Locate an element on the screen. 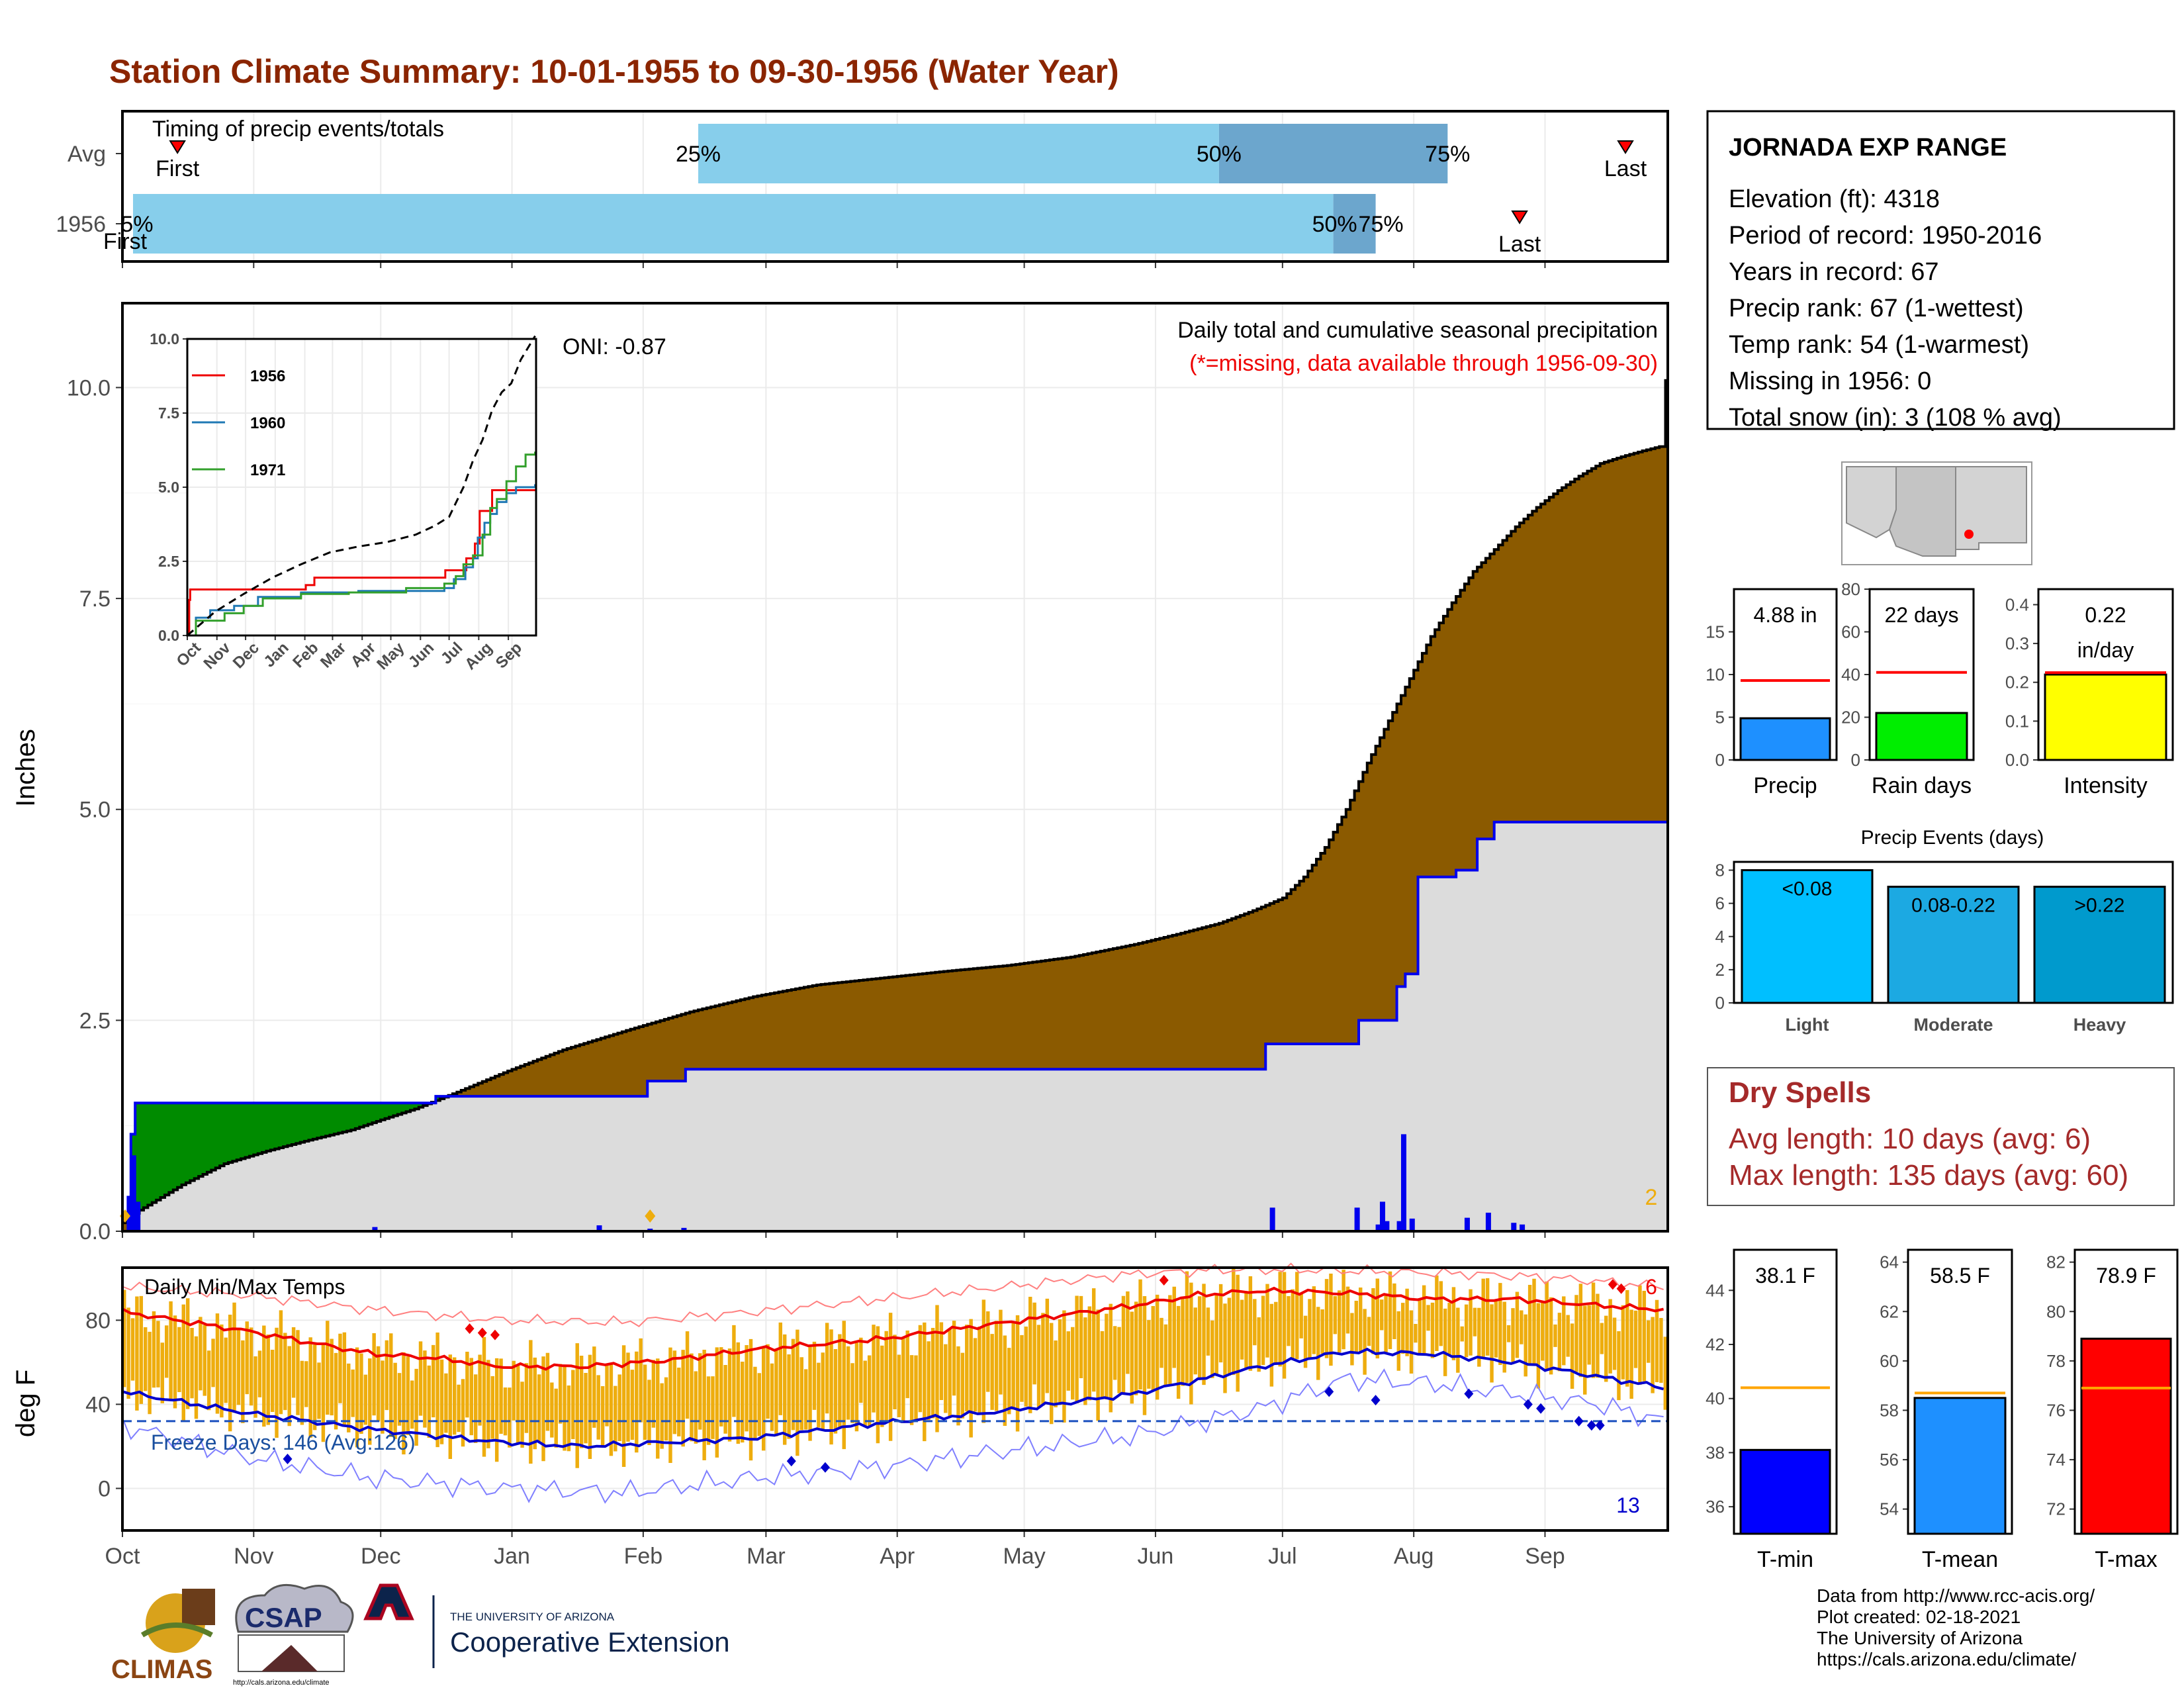 The width and height of the screenshot is (2184, 1688). precip-y-tick-label: 0.0 is located at coordinates (95, 1231).